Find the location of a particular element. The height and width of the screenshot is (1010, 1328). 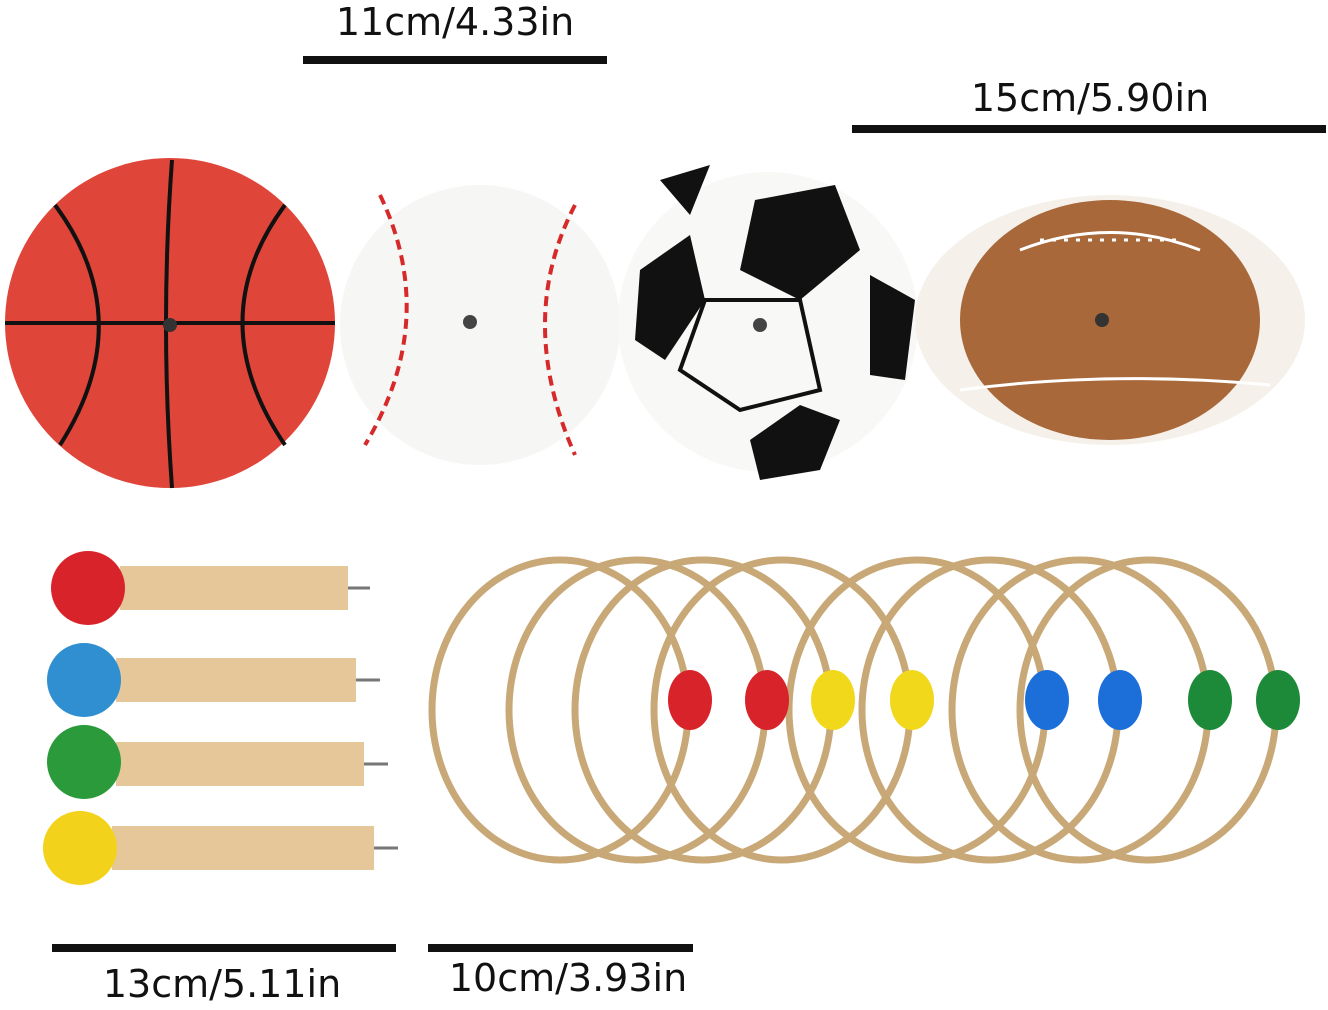

peg-stakes is located at coordinates (220, 718).